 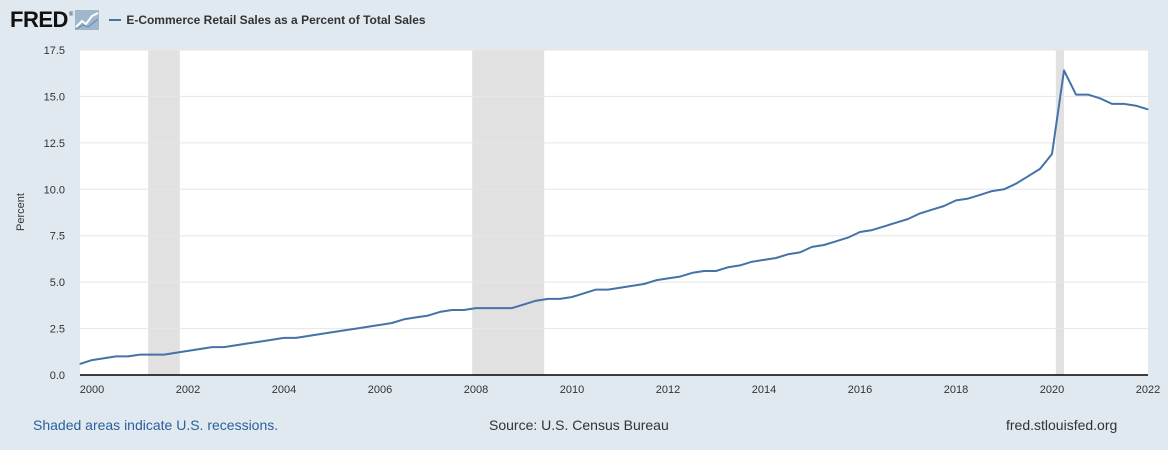 What do you see at coordinates (54, 51) in the screenshot?
I see `y-tick-label: 17.5` at bounding box center [54, 51].